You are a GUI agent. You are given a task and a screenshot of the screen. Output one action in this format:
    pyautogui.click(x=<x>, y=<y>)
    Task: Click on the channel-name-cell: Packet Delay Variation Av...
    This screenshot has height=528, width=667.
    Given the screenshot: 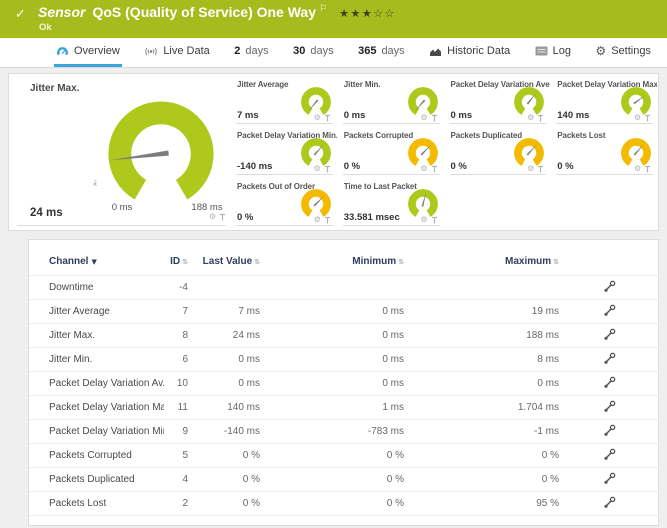 What is the action you would take?
    pyautogui.click(x=96, y=383)
    